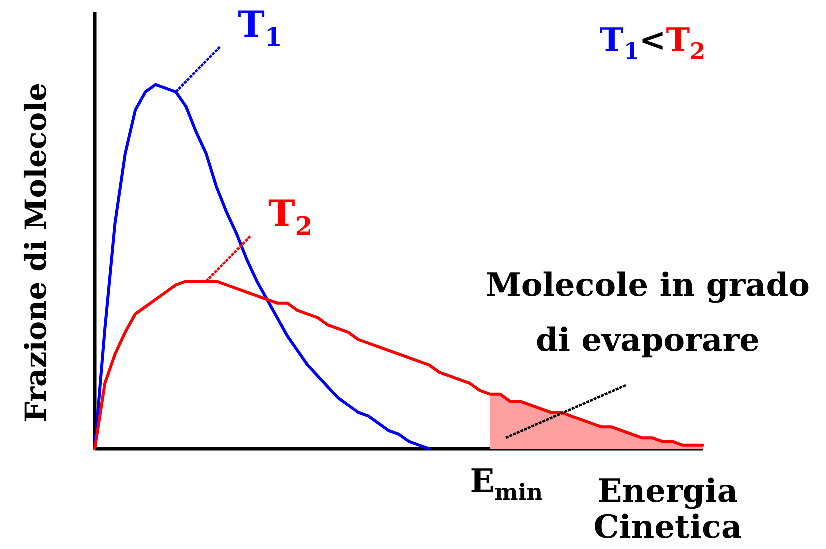 This screenshot has height=549, width=826. I want to click on y-axis-title: Frazione di Molecole, so click(35, 252).